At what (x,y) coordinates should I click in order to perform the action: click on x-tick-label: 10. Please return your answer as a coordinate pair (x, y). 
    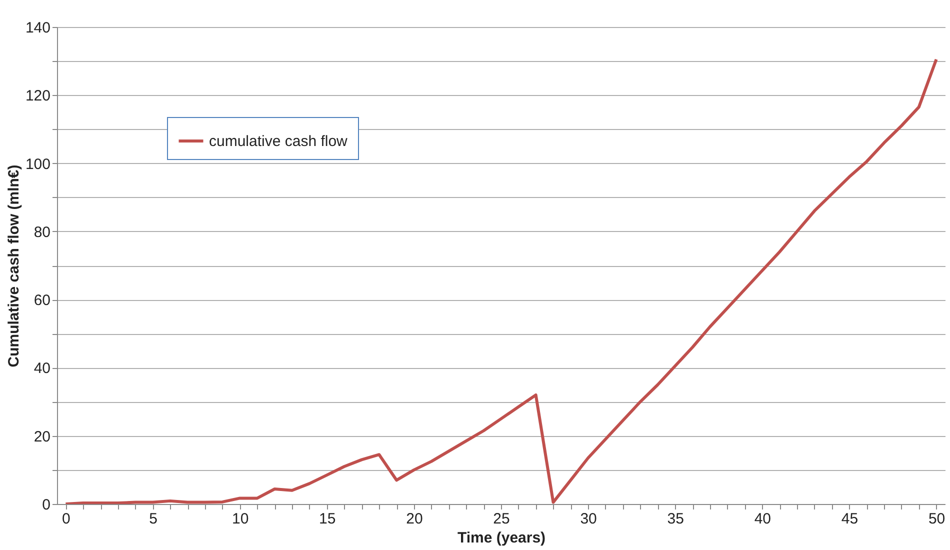
    Looking at the image, I should click on (240, 519).